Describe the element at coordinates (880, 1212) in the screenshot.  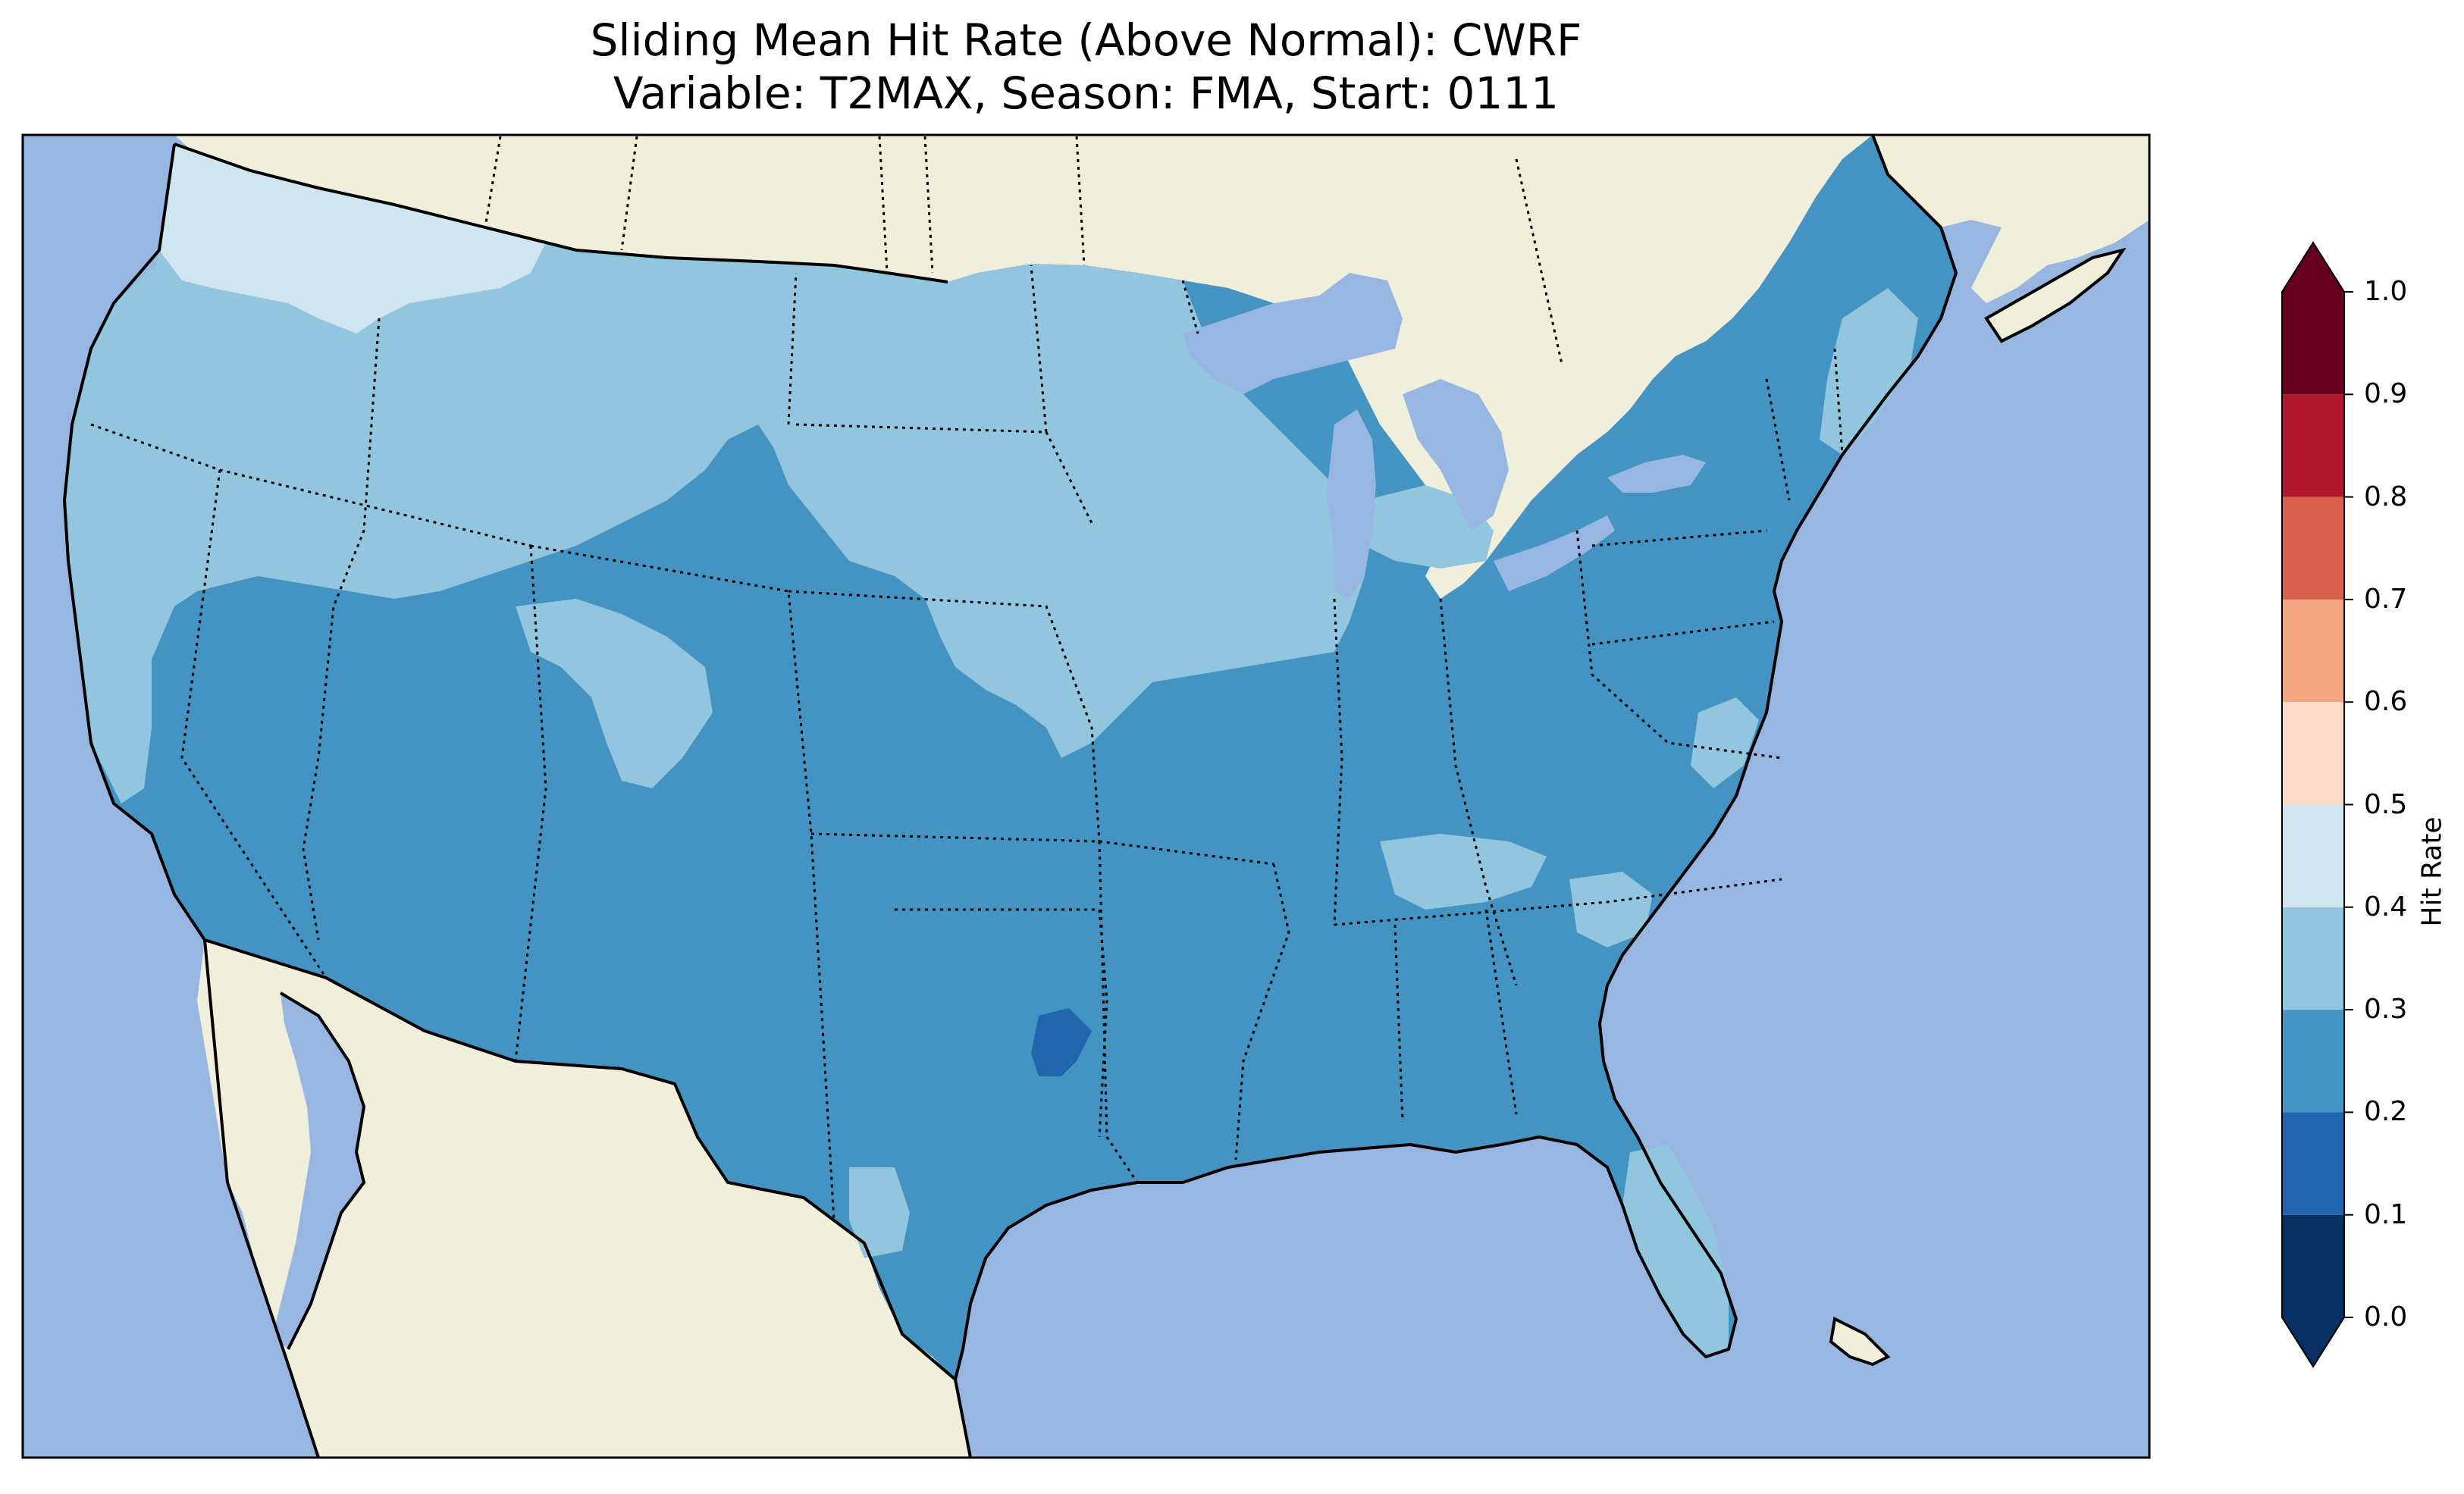
I see `field-light-texas` at that location.